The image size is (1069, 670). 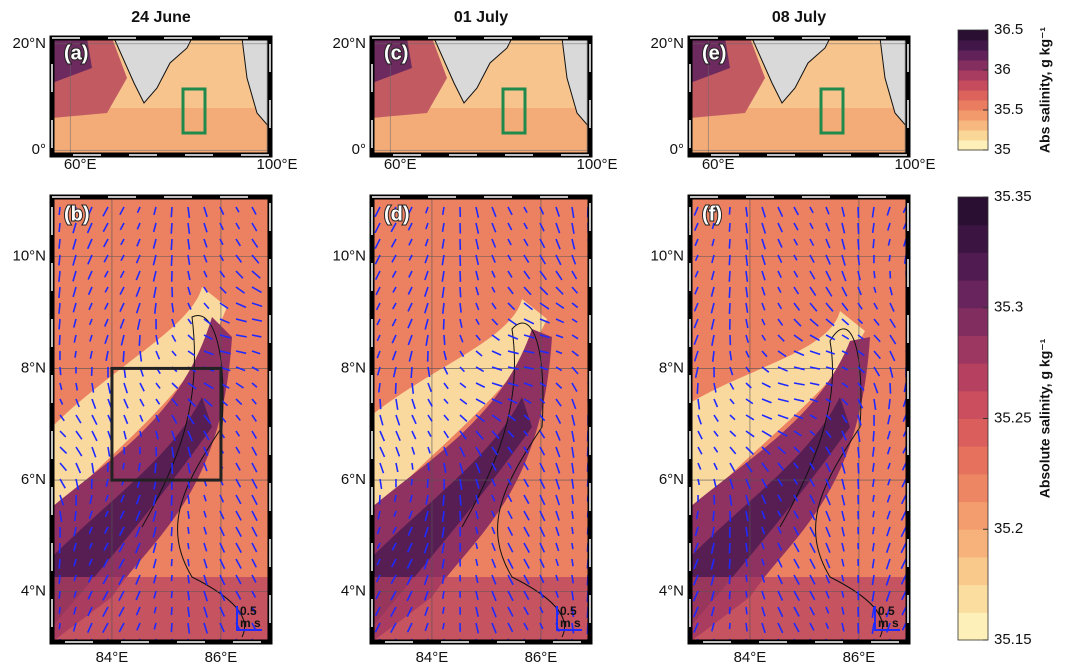 What do you see at coordinates (349, 43) in the screenshot?
I see `y-tick-label: 20°N` at bounding box center [349, 43].